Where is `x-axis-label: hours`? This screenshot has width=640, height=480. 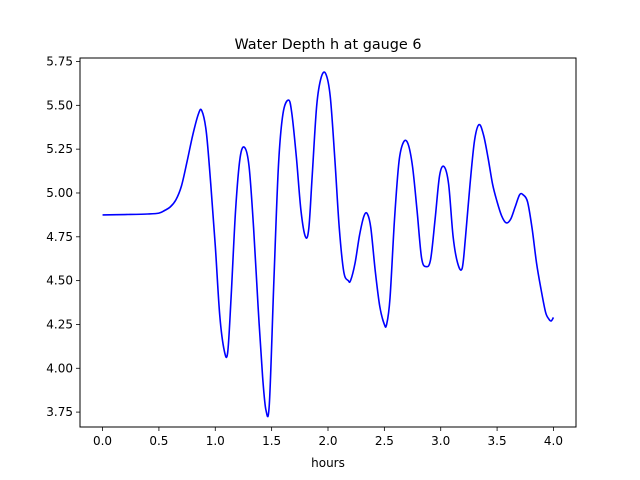 x-axis-label: hours is located at coordinates (328, 463).